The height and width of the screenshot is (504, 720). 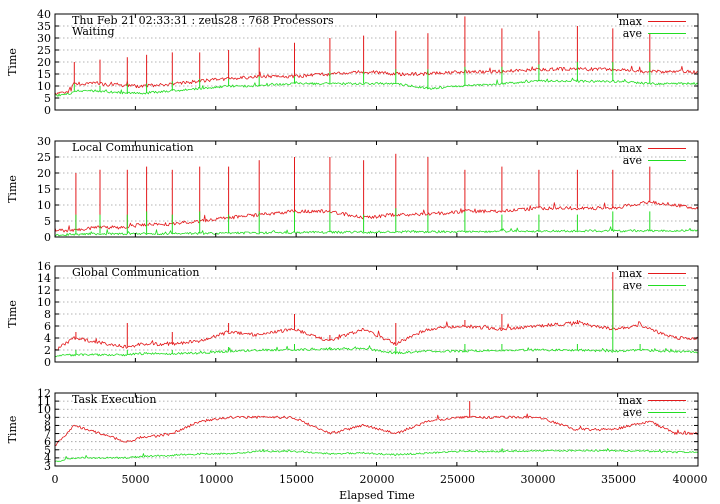 What do you see at coordinates (618, 479) in the screenshot?
I see `x-tick-label-7: 35000` at bounding box center [618, 479].